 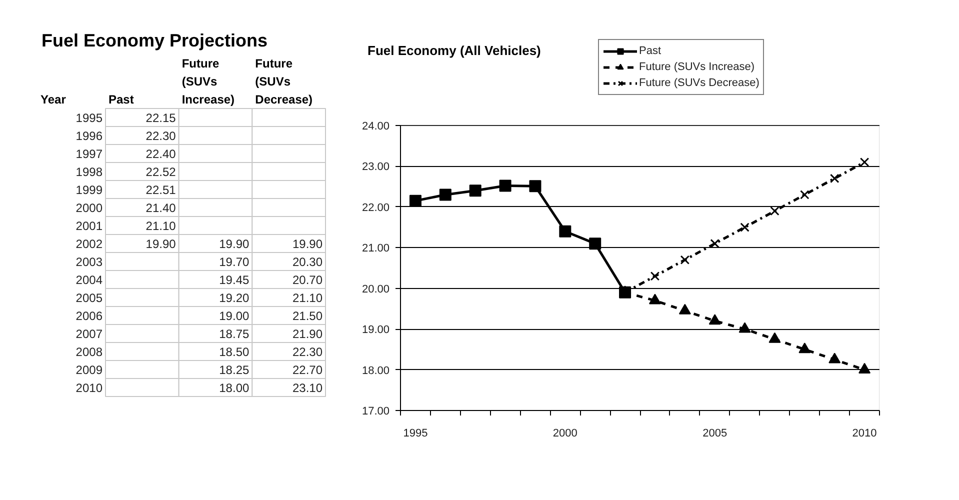 I want to click on y-tick-label: 23.00, so click(x=376, y=167).